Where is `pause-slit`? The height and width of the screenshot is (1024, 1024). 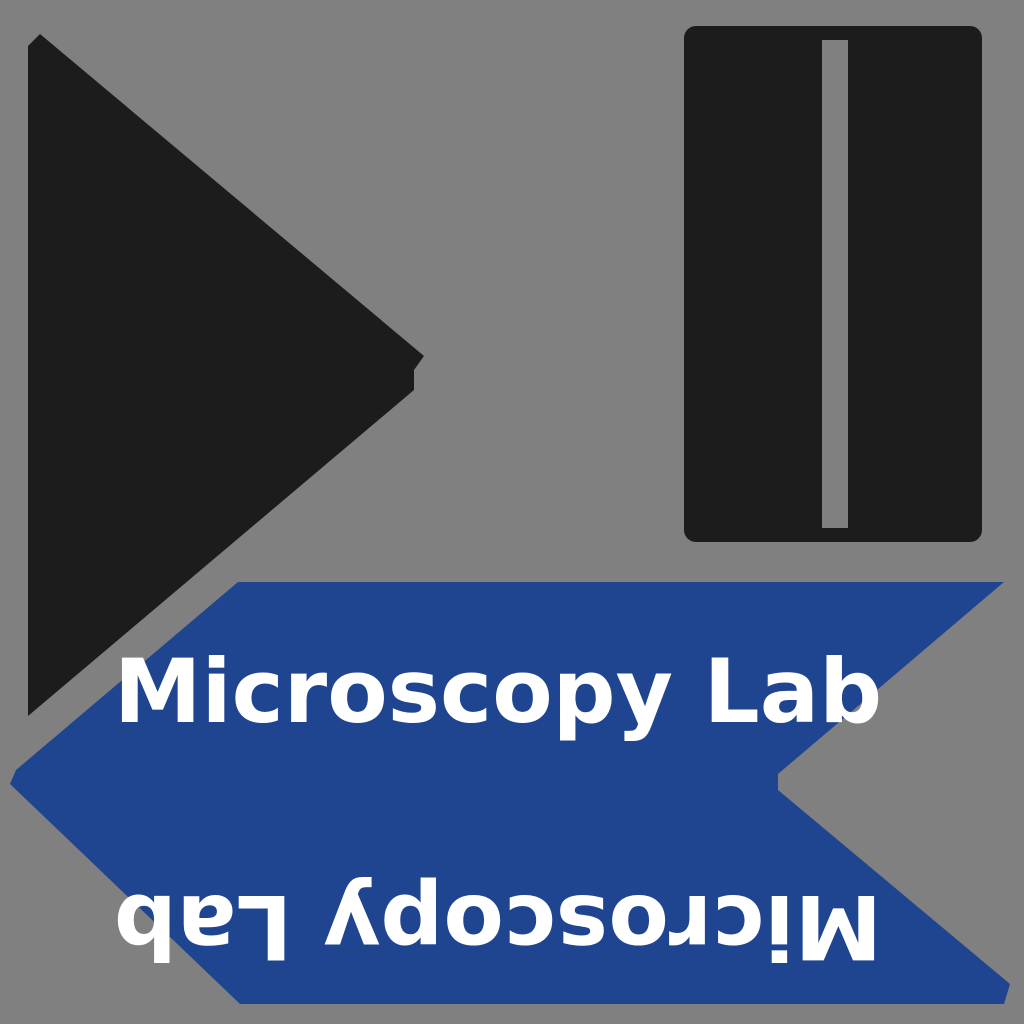
pause-slit is located at coordinates (835, 284).